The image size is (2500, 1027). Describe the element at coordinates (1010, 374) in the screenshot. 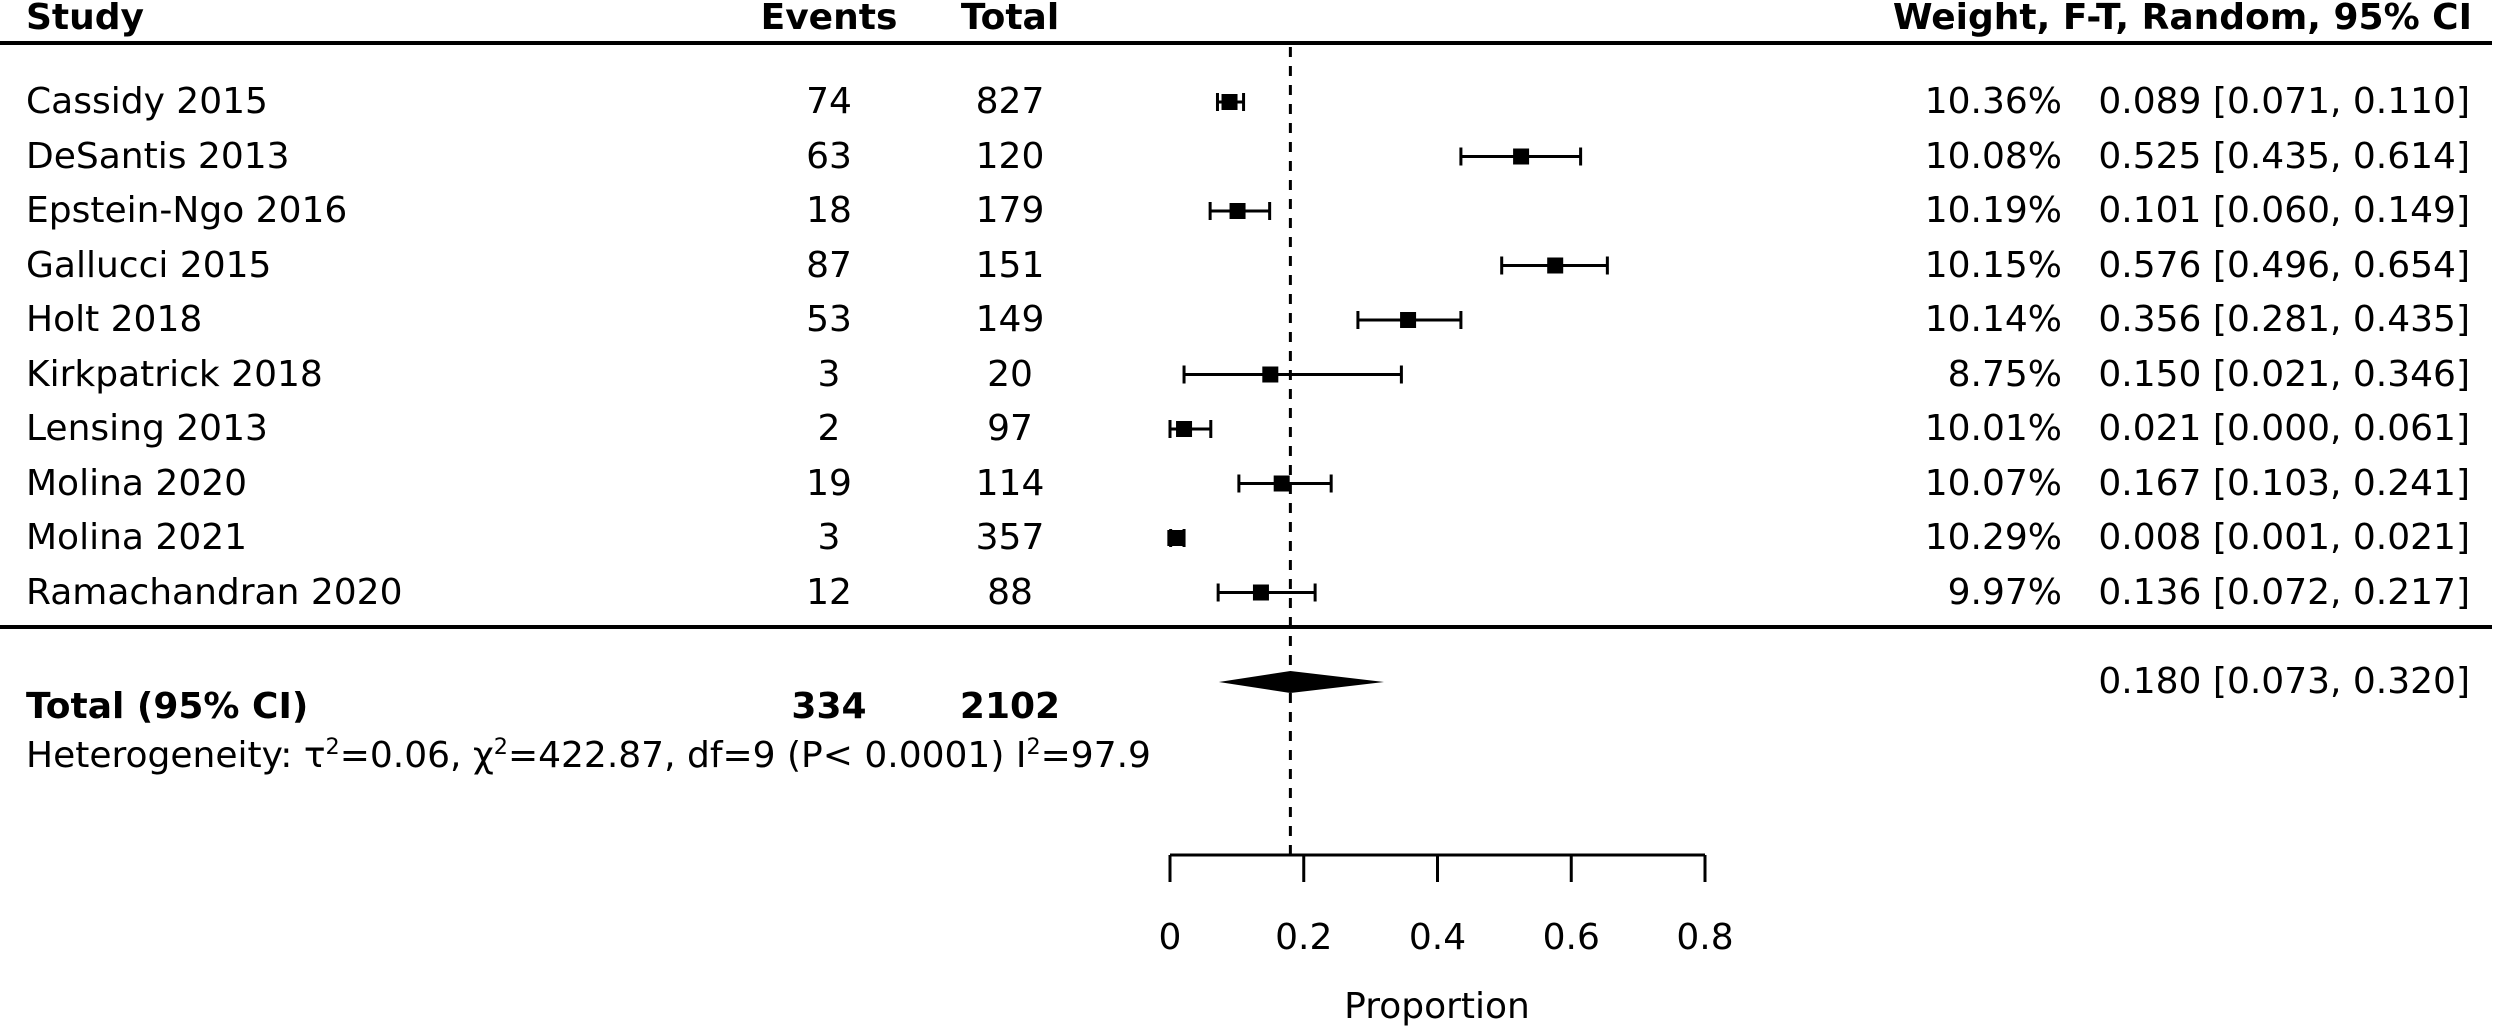

I see `total-value: 20` at that location.